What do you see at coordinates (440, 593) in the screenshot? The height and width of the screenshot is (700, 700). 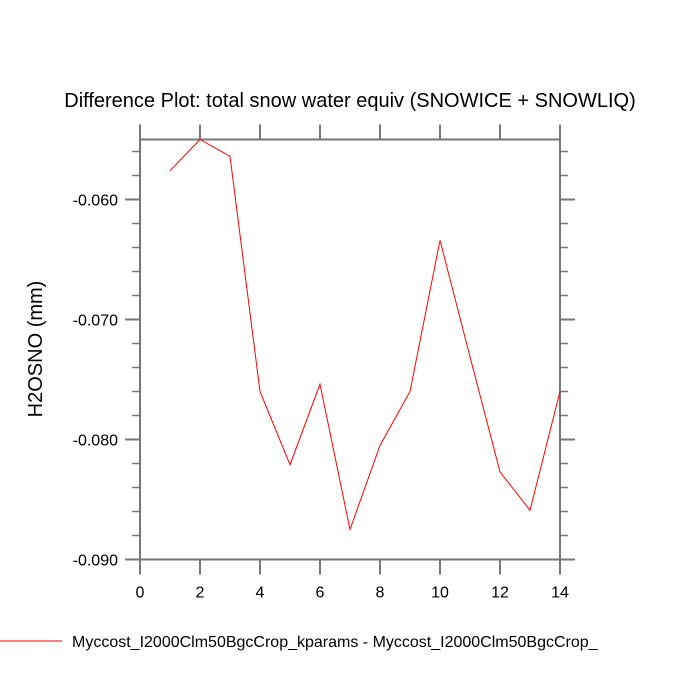 I see `x-tick-label: 10` at bounding box center [440, 593].